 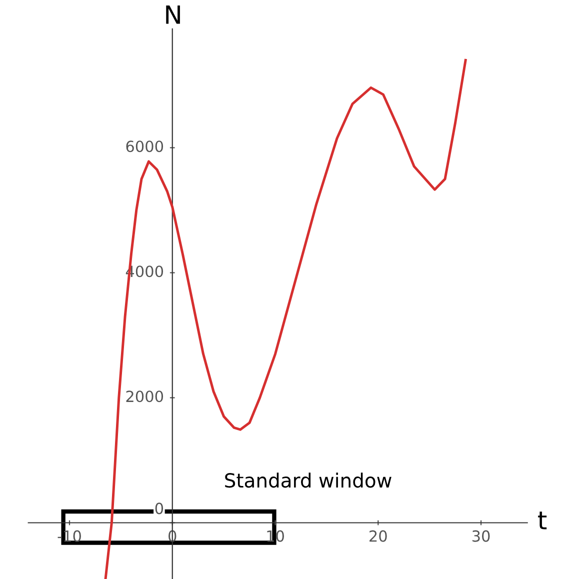 I want to click on x-tick-label: 20, so click(x=378, y=536).